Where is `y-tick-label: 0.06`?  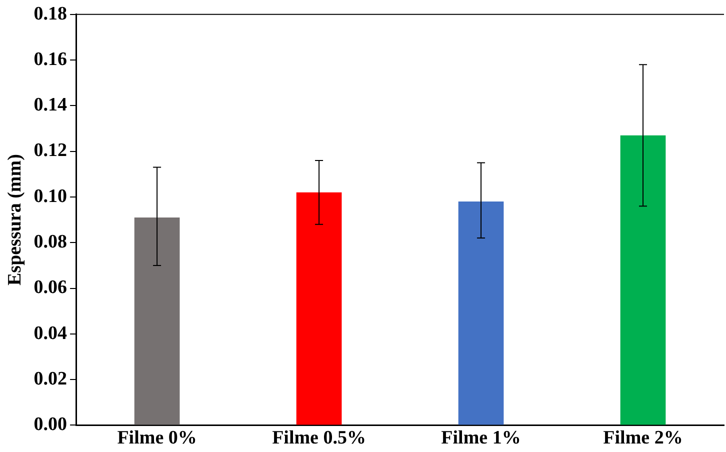 y-tick-label: 0.06 is located at coordinates (51, 287).